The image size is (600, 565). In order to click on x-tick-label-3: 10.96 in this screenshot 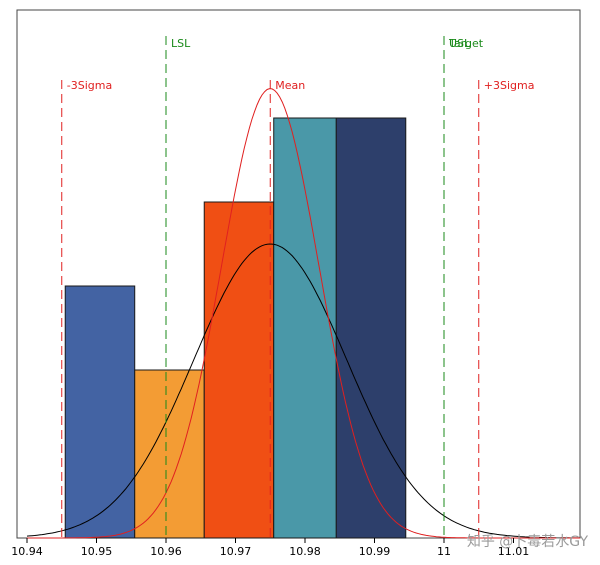, I will do `click(166, 551)`.